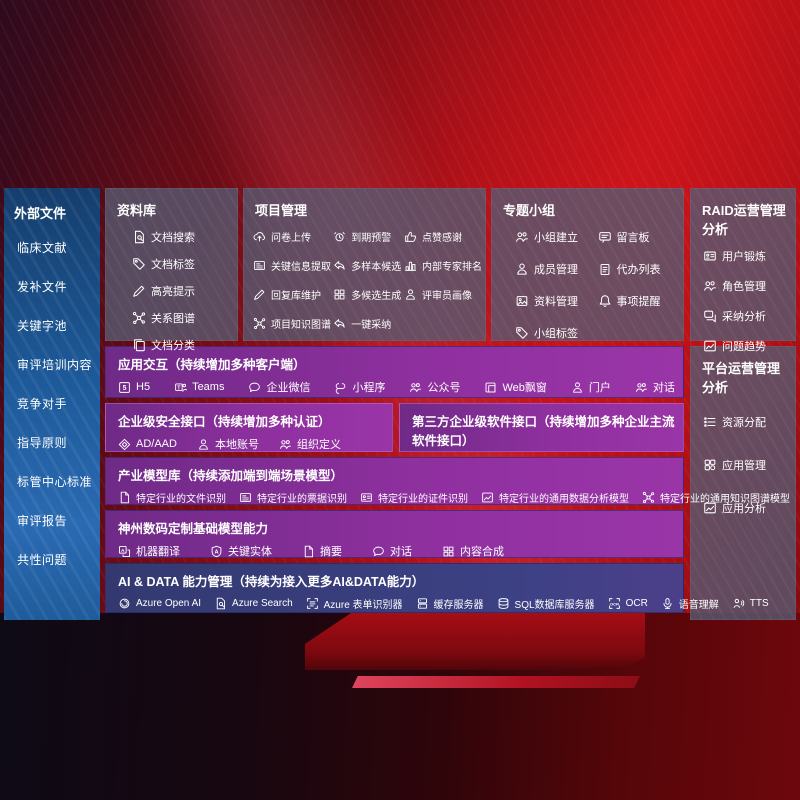  Describe the element at coordinates (124, 603) in the screenshot. I see `openai-icon` at that location.